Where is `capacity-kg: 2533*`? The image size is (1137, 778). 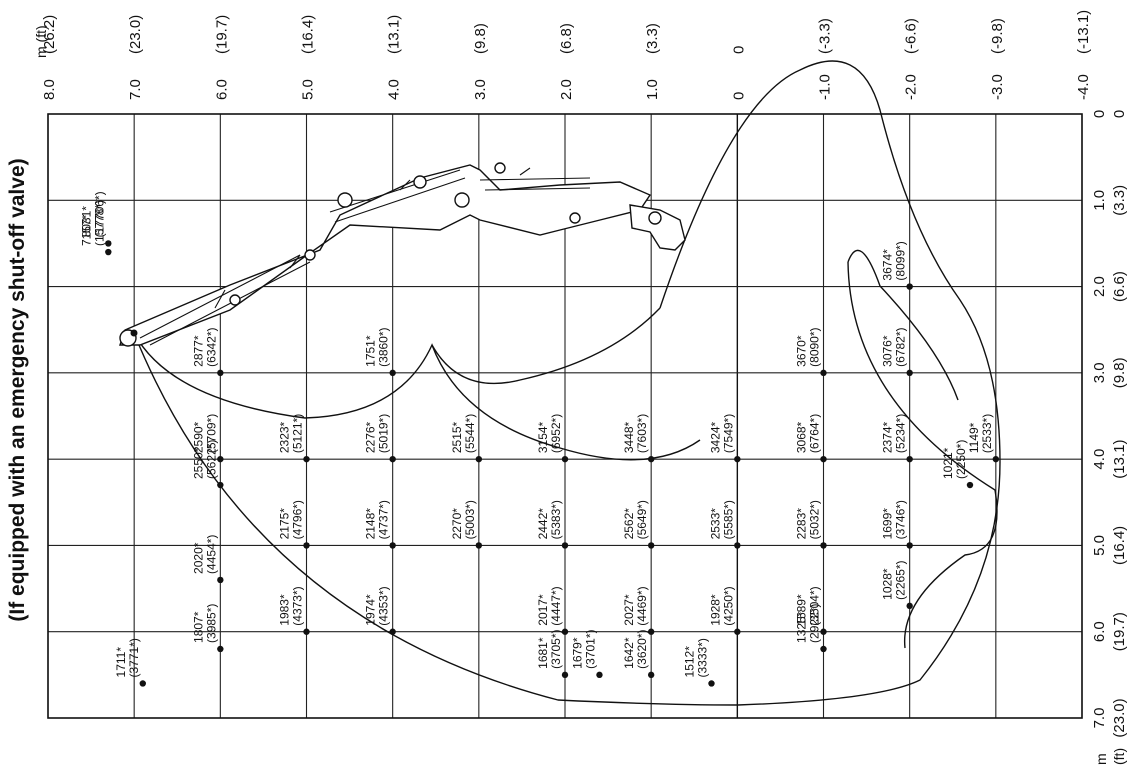 capacity-kg: 2533* is located at coordinates (715, 524).